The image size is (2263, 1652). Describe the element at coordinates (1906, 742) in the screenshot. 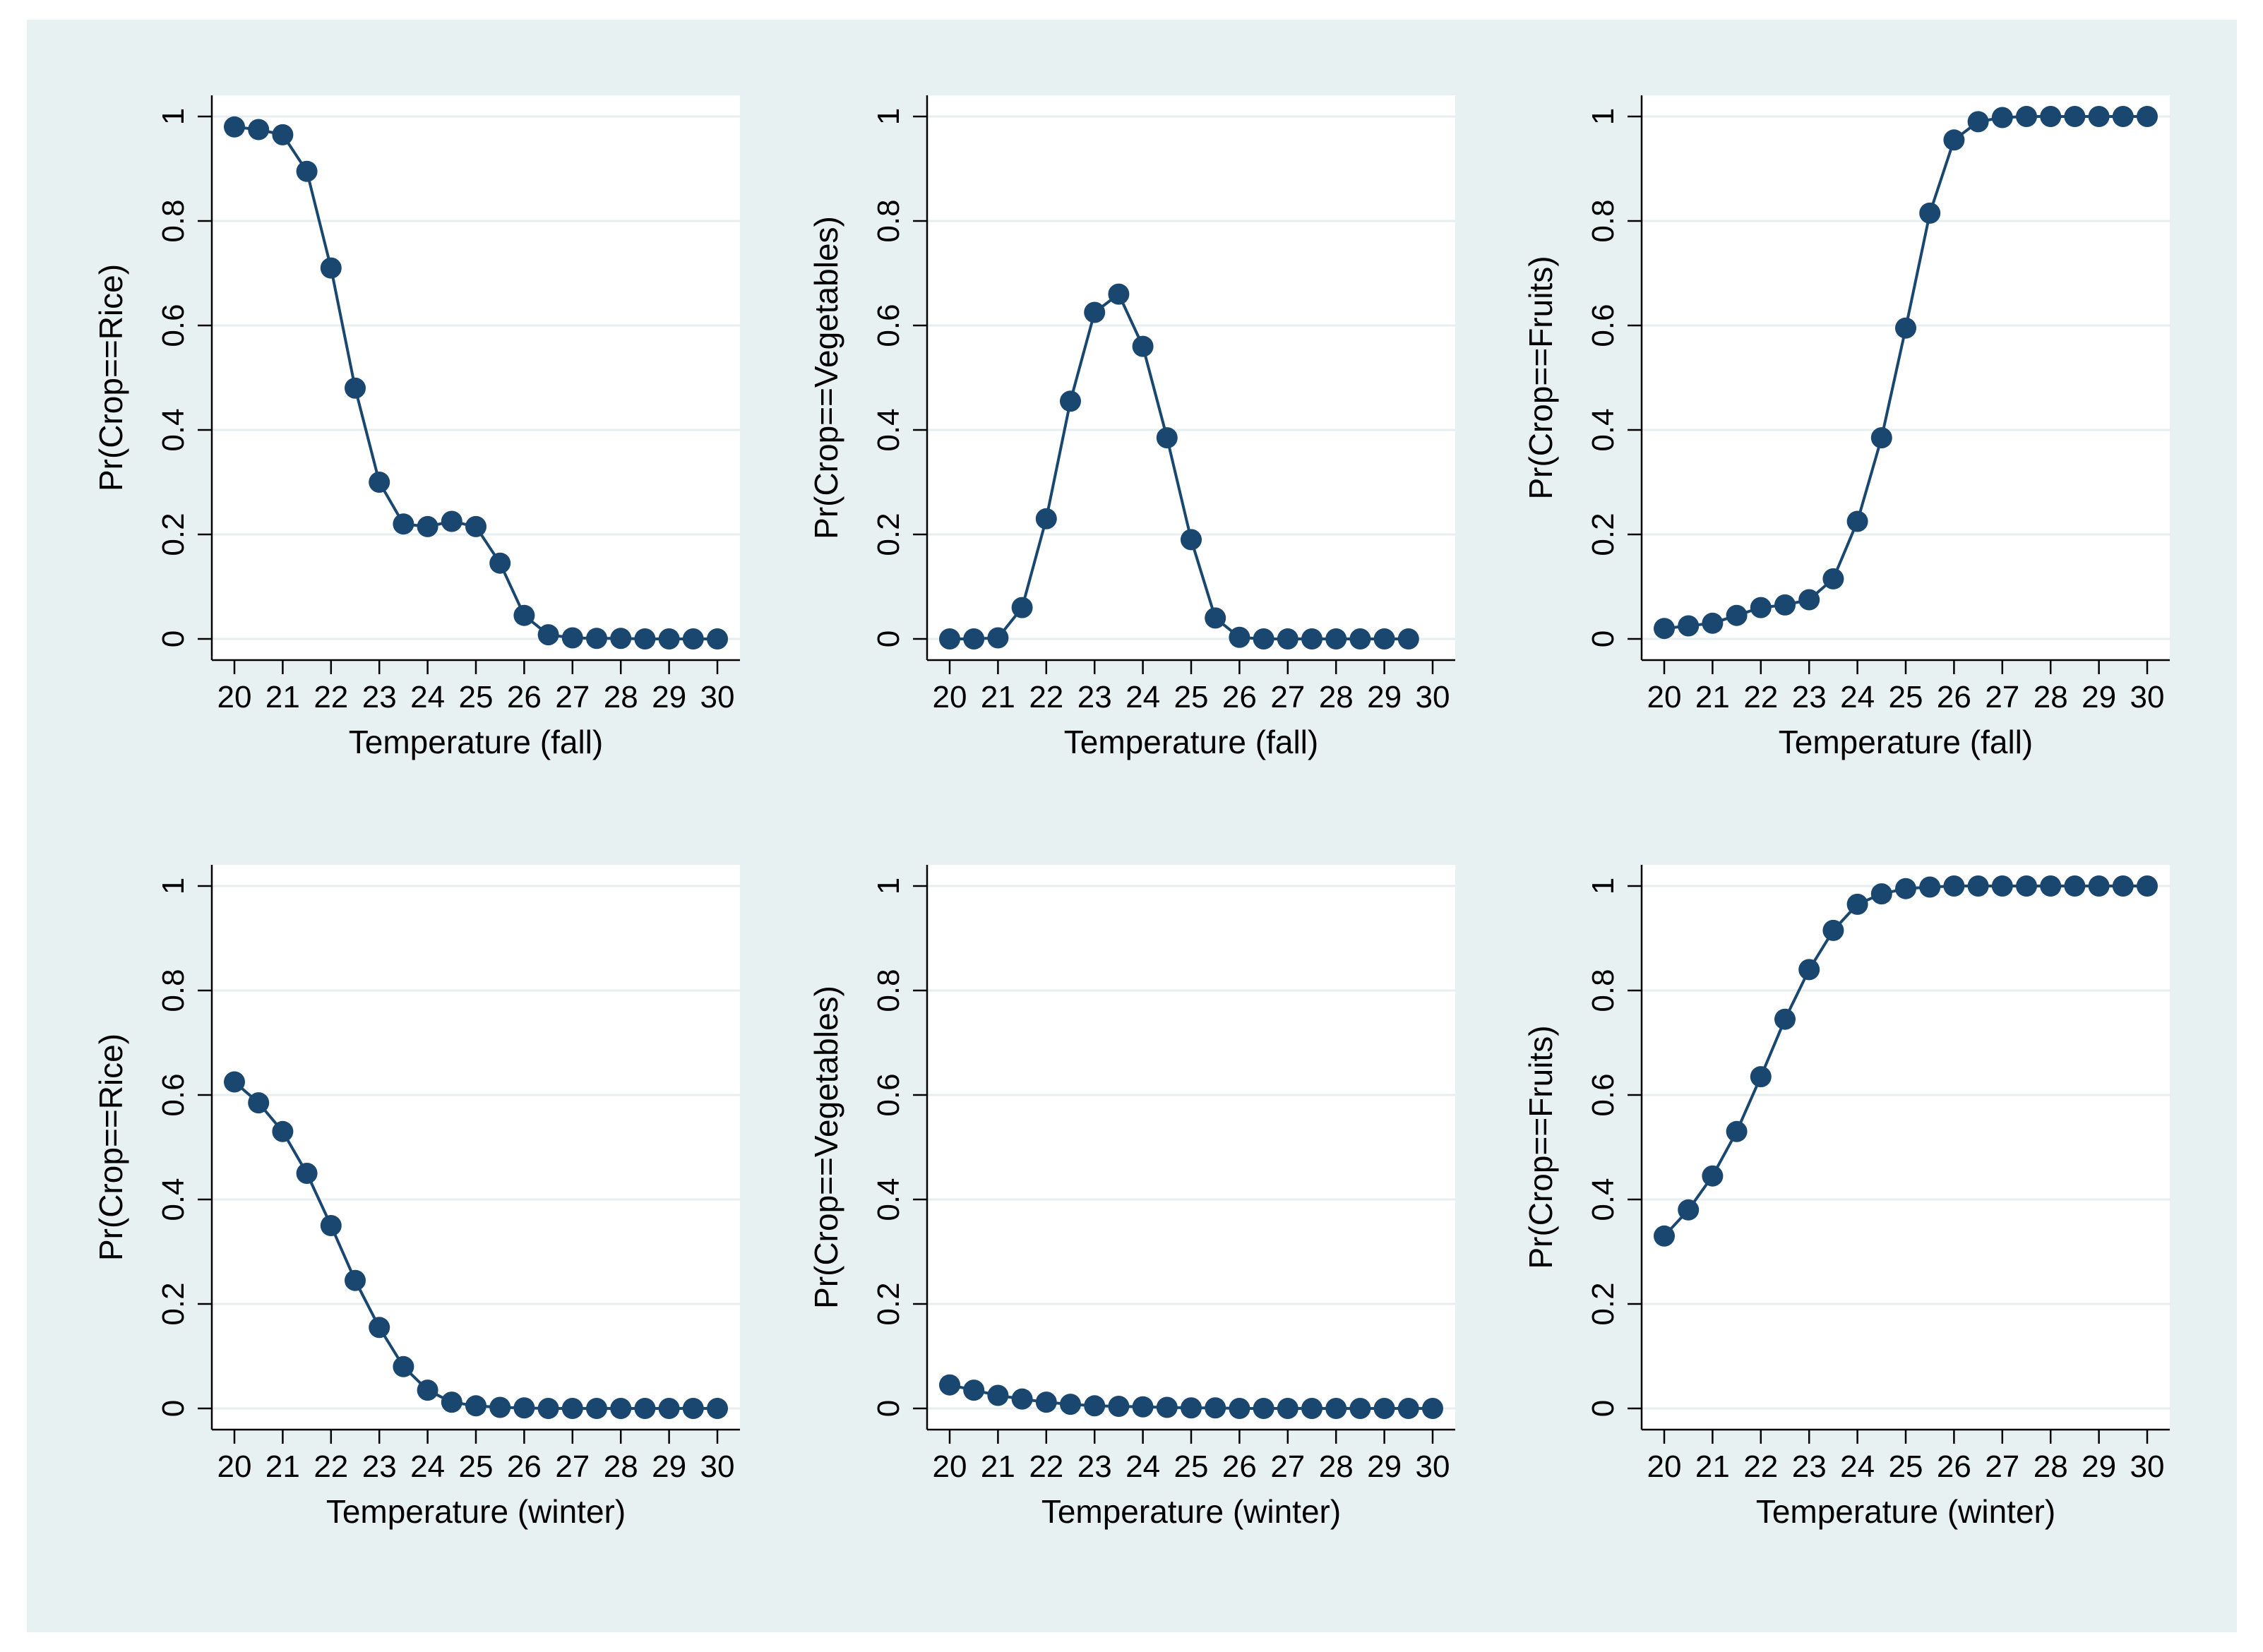

I see `x-axis-title: Temperature (fall)` at that location.